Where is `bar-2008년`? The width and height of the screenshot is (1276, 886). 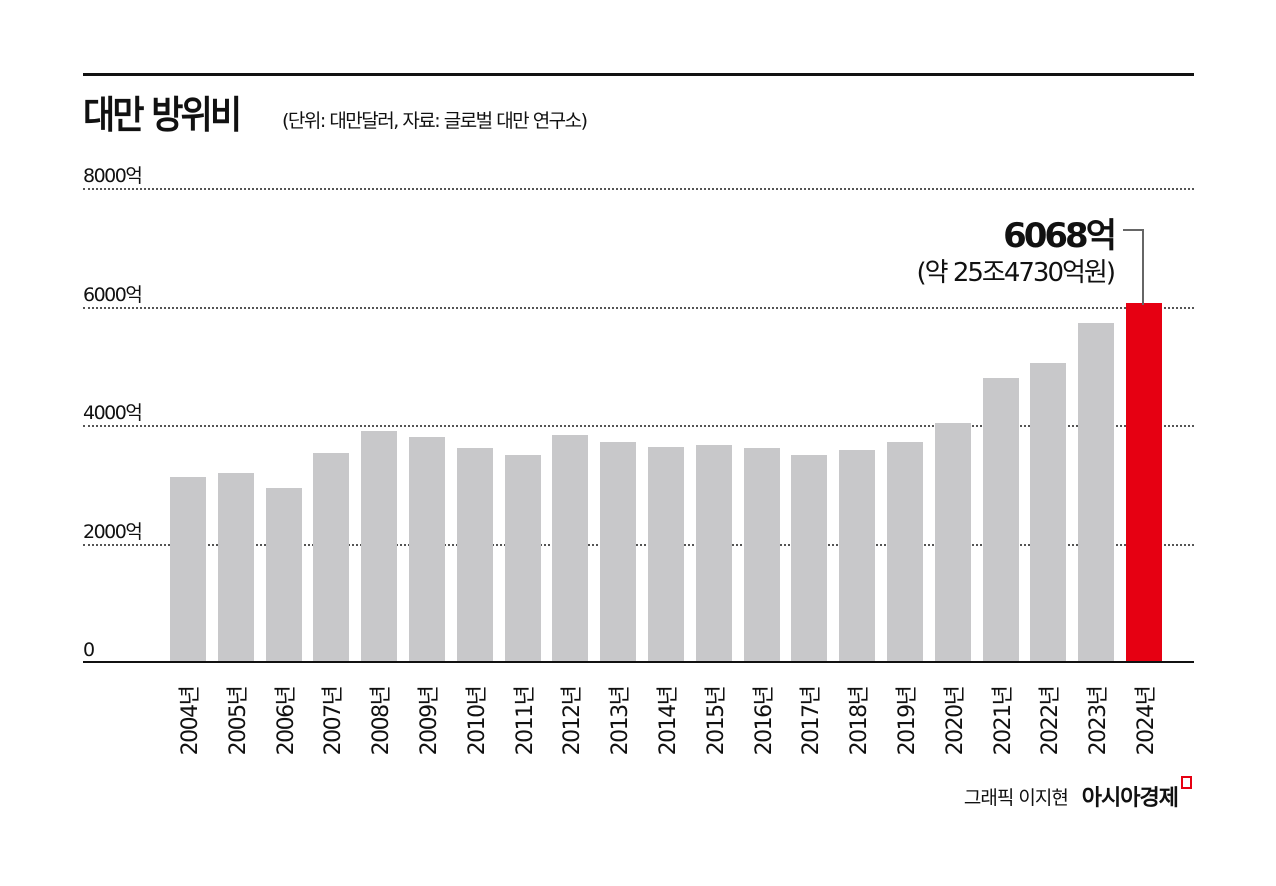 bar-2008년 is located at coordinates (379, 545).